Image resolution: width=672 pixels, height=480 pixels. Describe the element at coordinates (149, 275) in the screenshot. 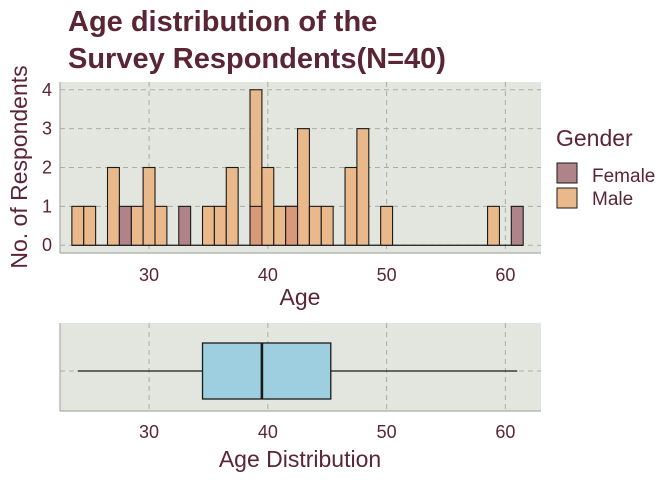

I see `histogram-x-tick-label: 30` at that location.